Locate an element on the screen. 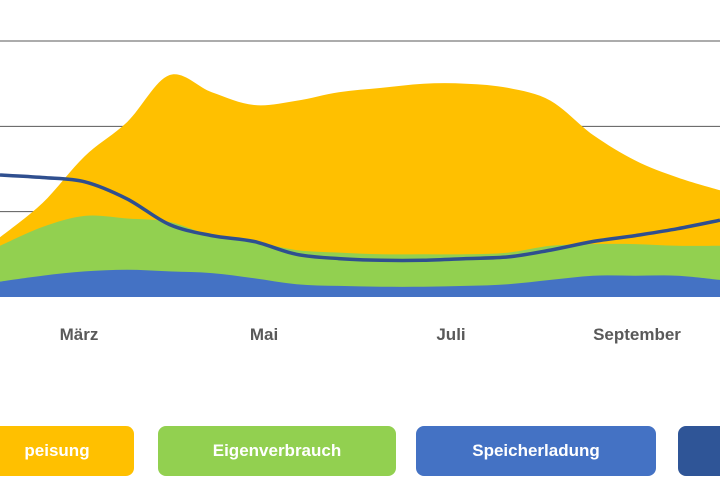 The width and height of the screenshot is (720, 500). x-tick-label-september: September is located at coordinates (637, 334).